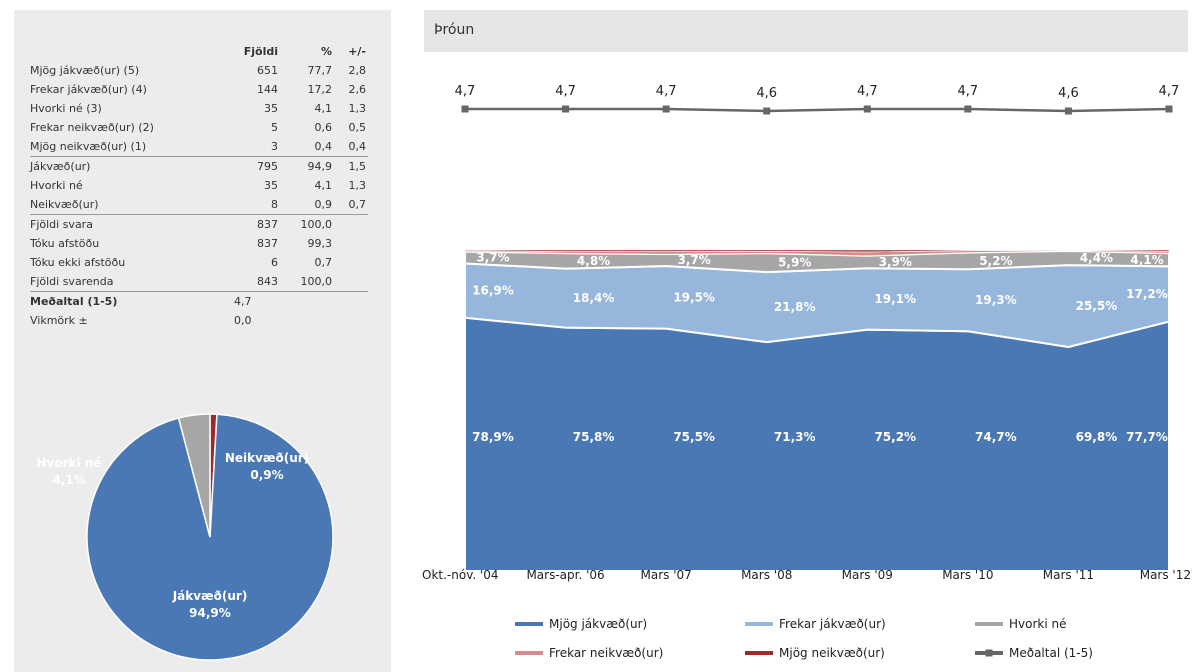  I want to click on pie-label: Neikvæð(ur), so click(267, 458).